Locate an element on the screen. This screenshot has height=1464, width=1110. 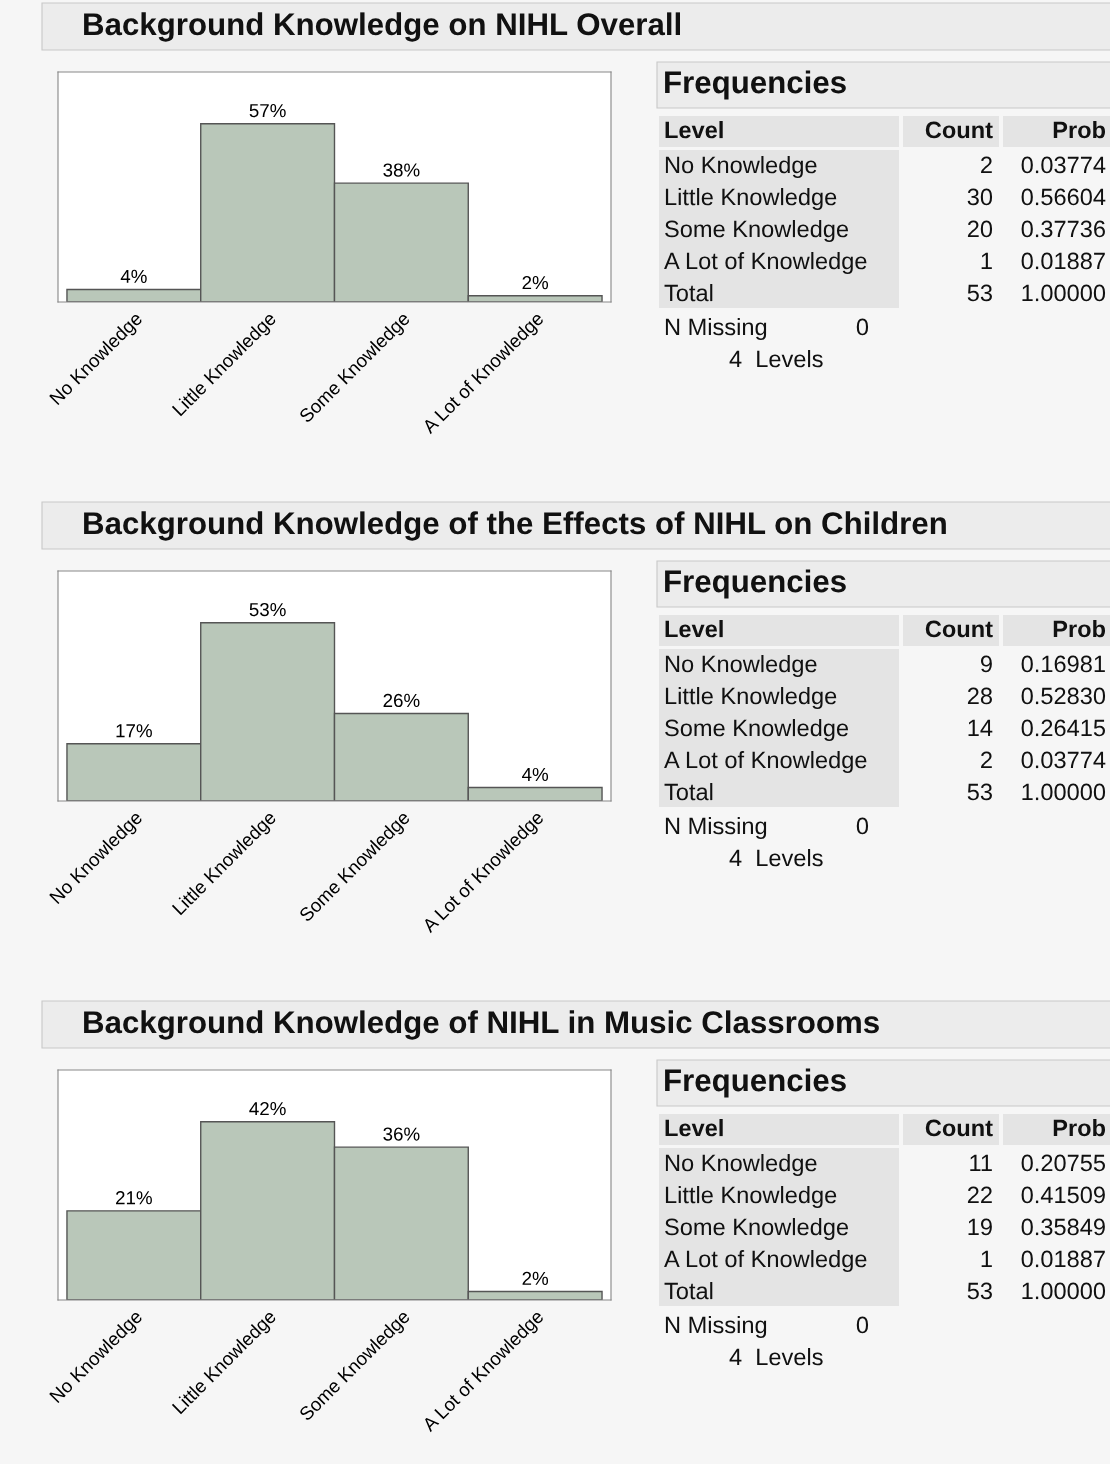
data-label: 0.26415 is located at coordinates (1063, 728).